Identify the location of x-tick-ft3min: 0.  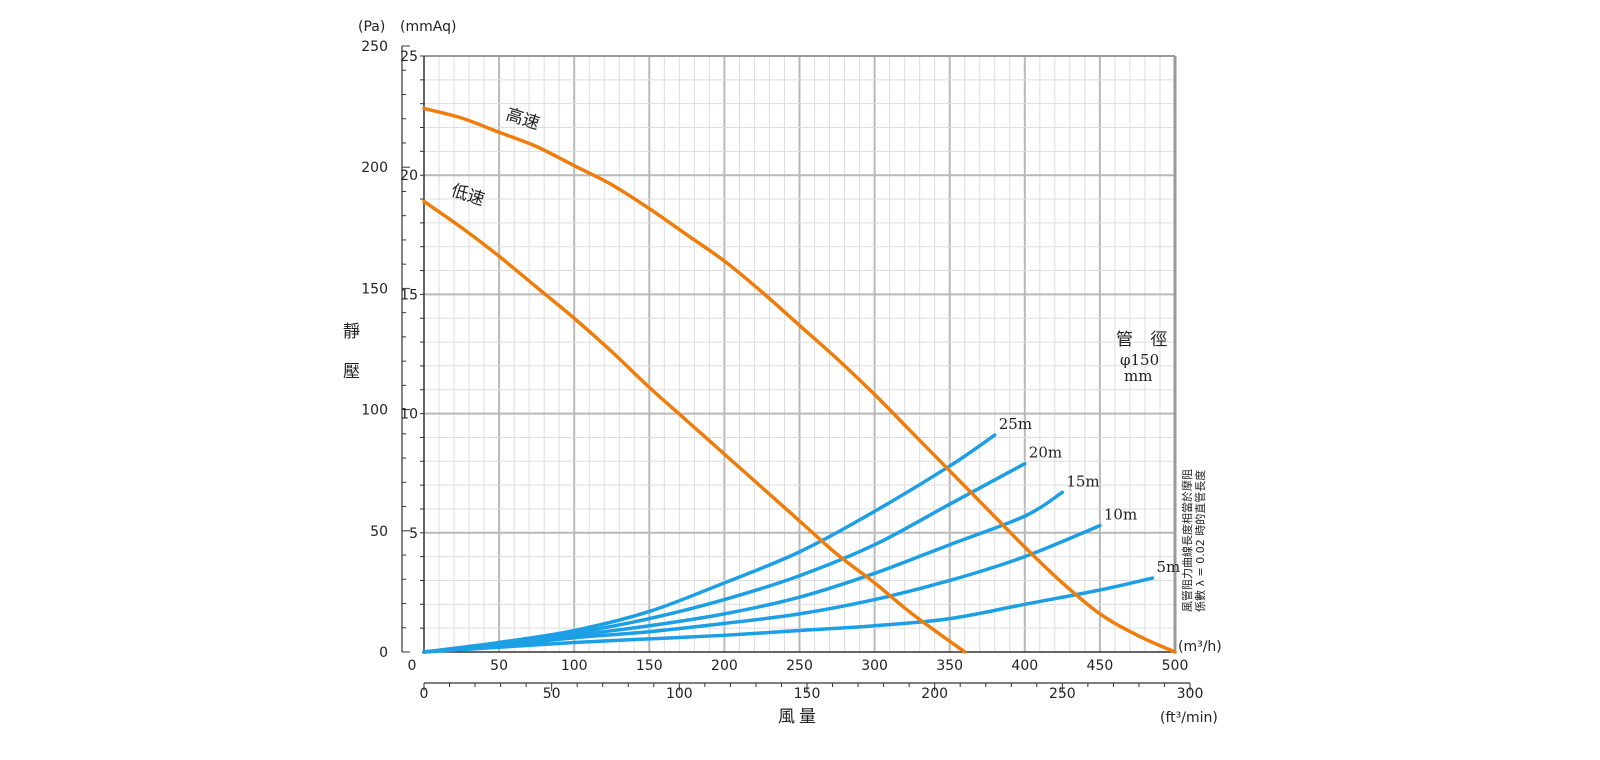
(424, 694).